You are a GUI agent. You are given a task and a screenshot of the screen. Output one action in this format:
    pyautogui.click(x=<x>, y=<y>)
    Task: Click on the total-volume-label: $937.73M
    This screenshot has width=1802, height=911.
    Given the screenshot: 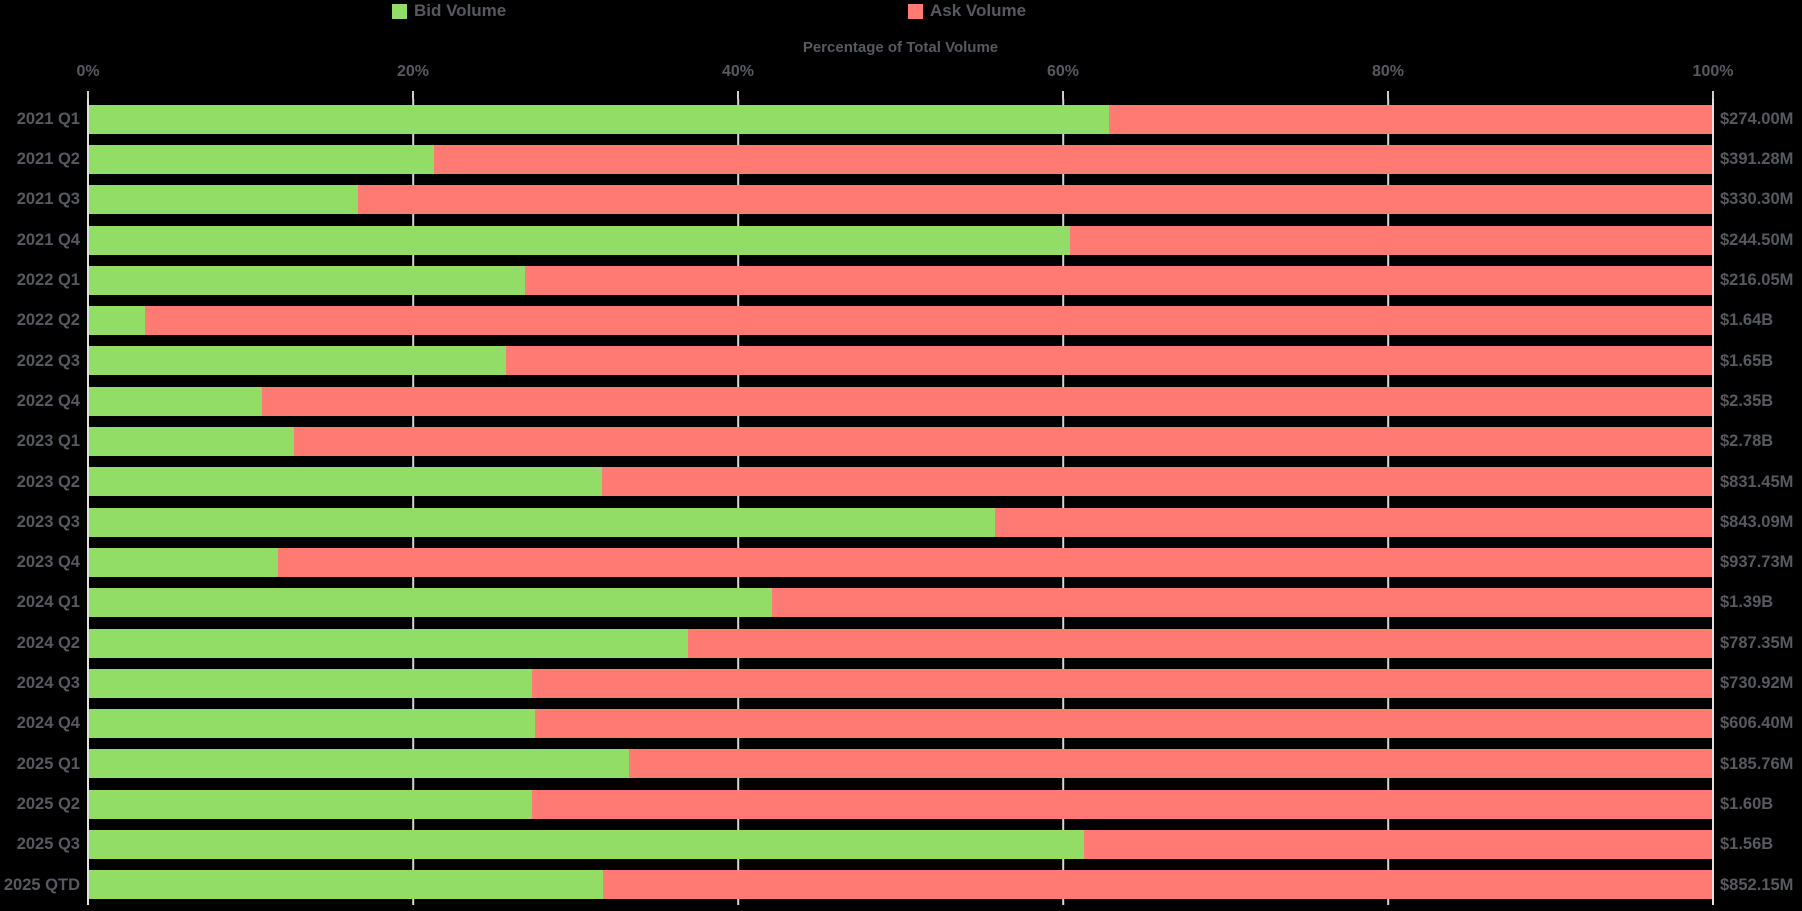 What is the action you would take?
    pyautogui.click(x=1757, y=562)
    